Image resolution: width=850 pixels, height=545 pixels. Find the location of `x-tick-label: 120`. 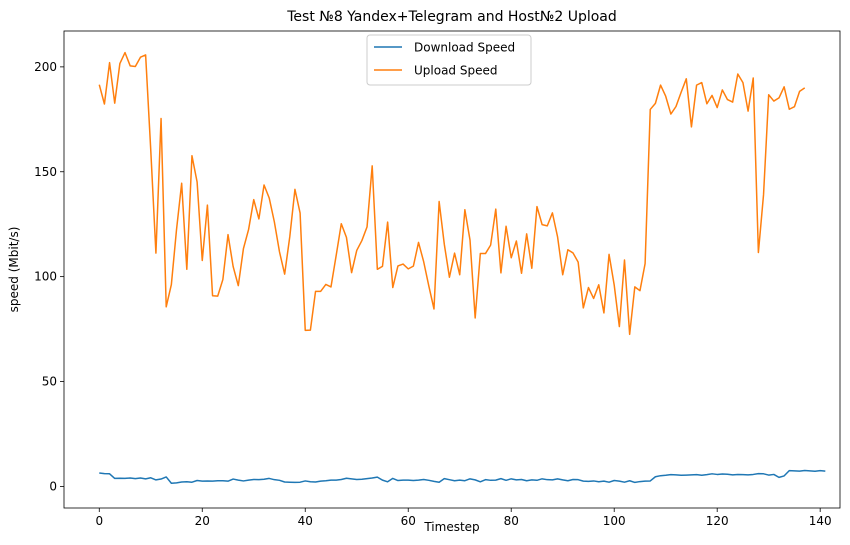

x-tick-label: 120 is located at coordinates (717, 521).